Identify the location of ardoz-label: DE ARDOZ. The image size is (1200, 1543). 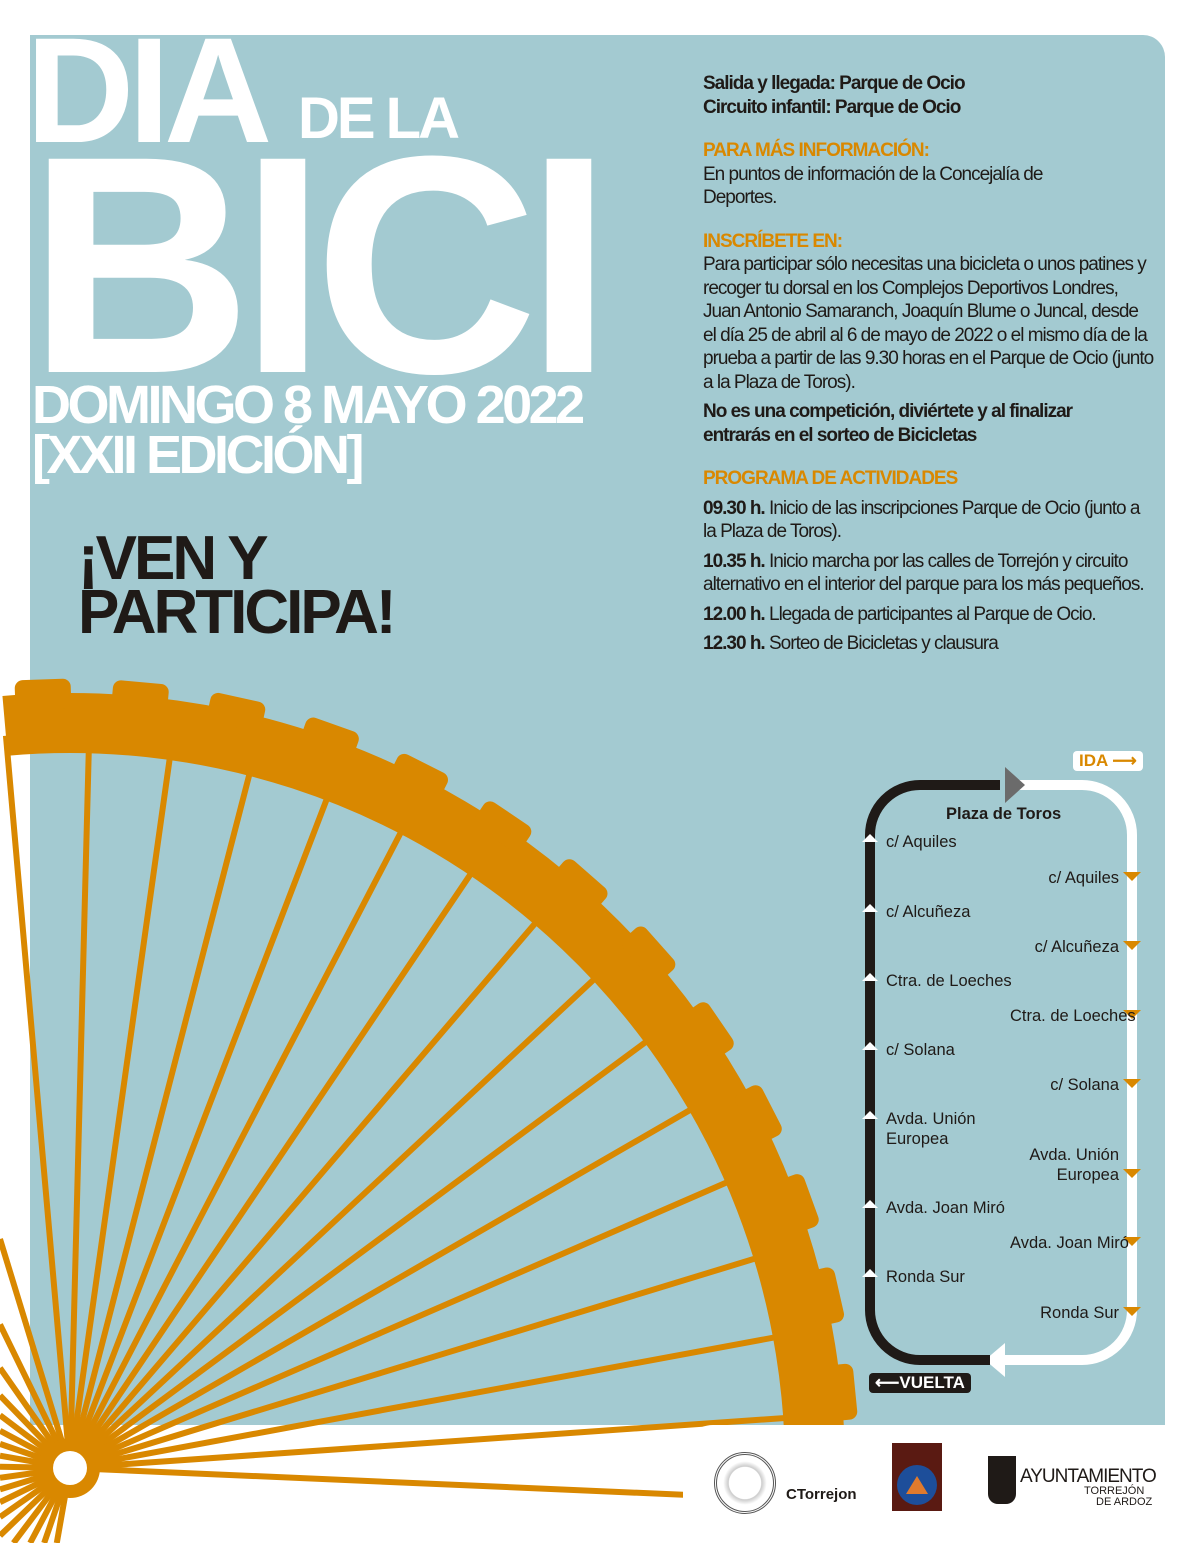
(1124, 1502).